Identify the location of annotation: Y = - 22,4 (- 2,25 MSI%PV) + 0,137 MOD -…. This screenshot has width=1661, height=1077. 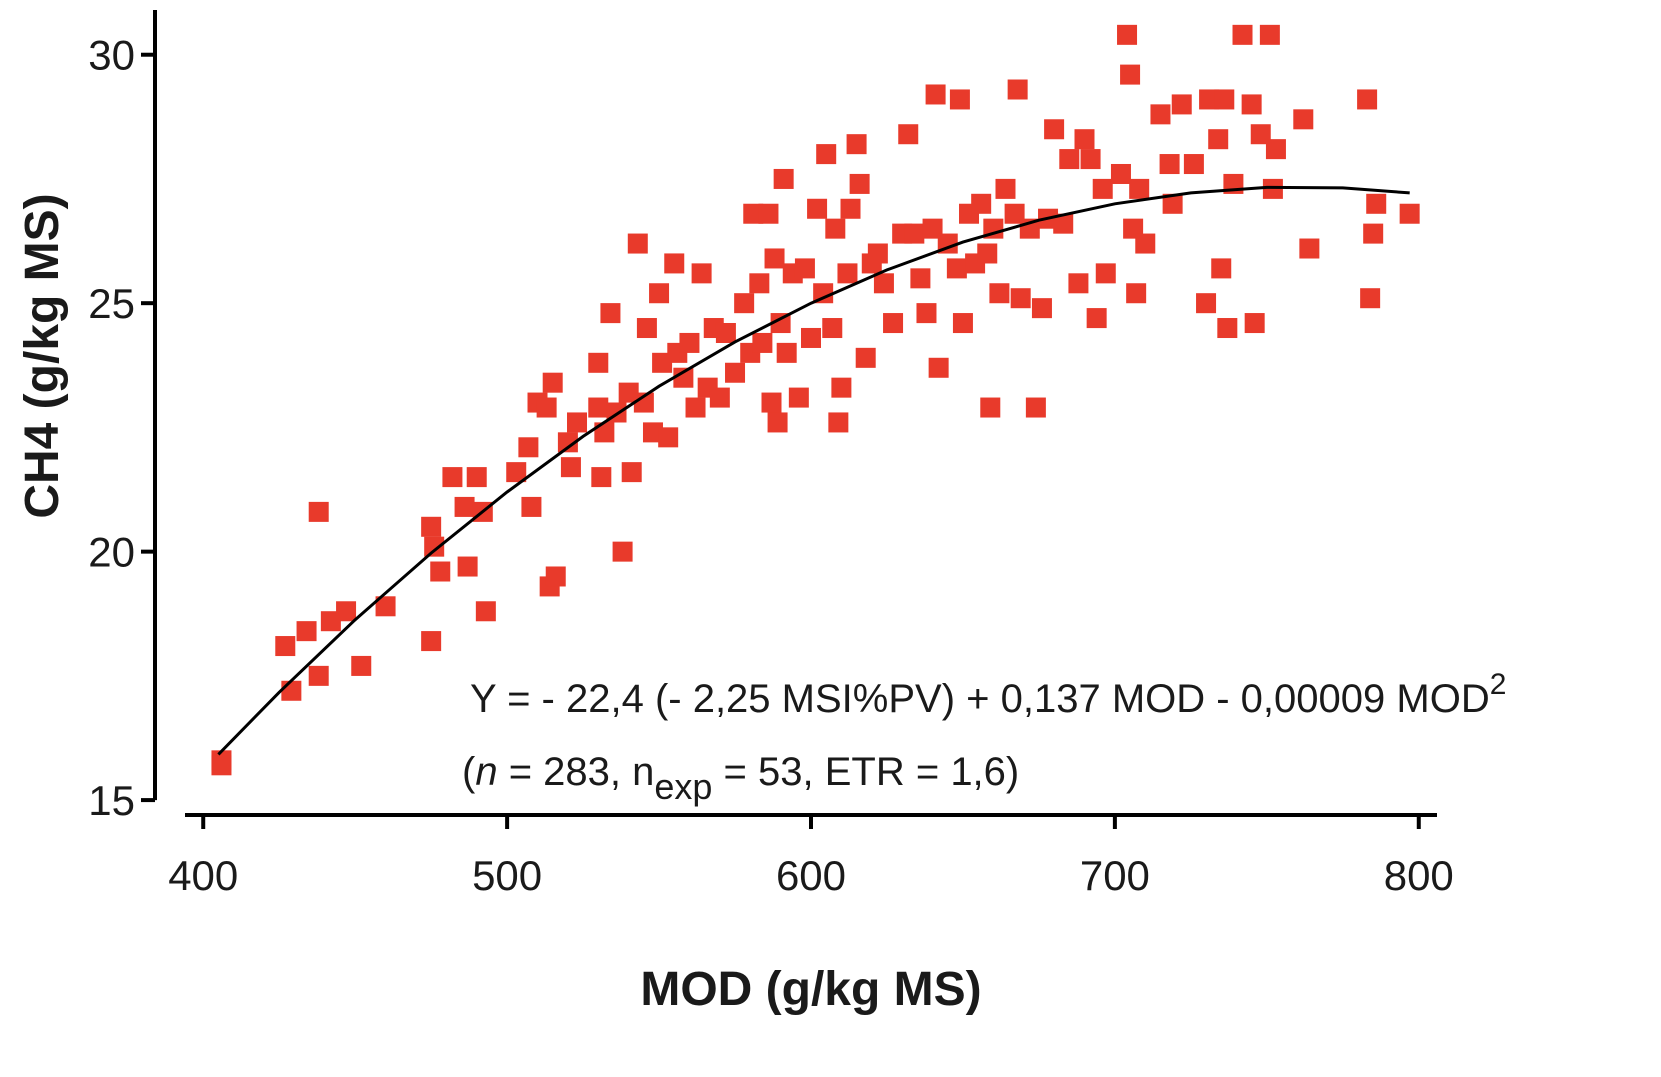
(988, 694).